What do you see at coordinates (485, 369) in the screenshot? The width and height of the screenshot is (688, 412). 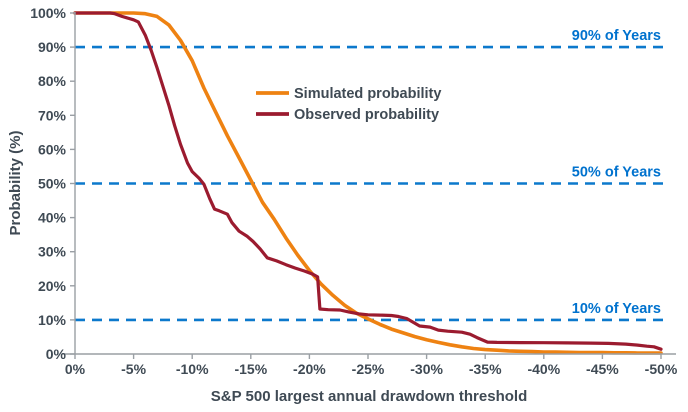 I see `x-tick-label--35%: -35%` at bounding box center [485, 369].